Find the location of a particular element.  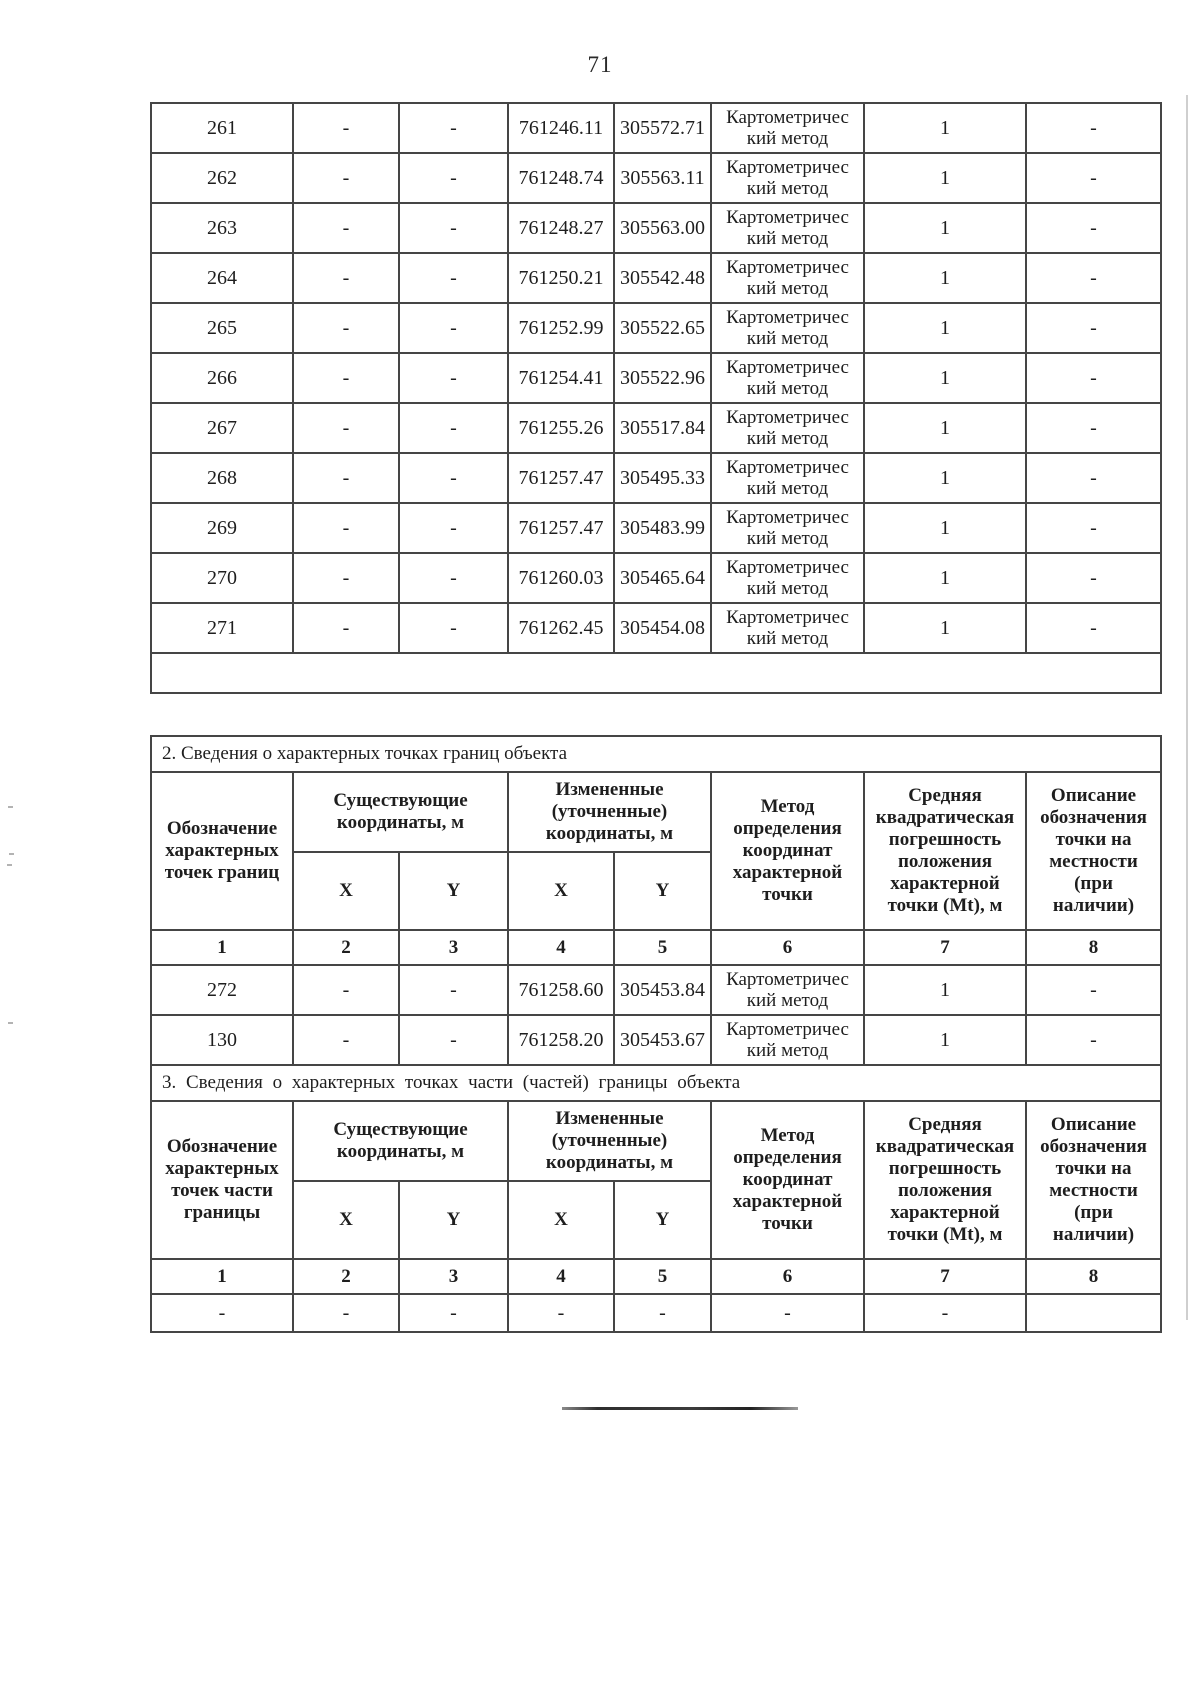

cell-changed-y: - is located at coordinates (662, 1313).